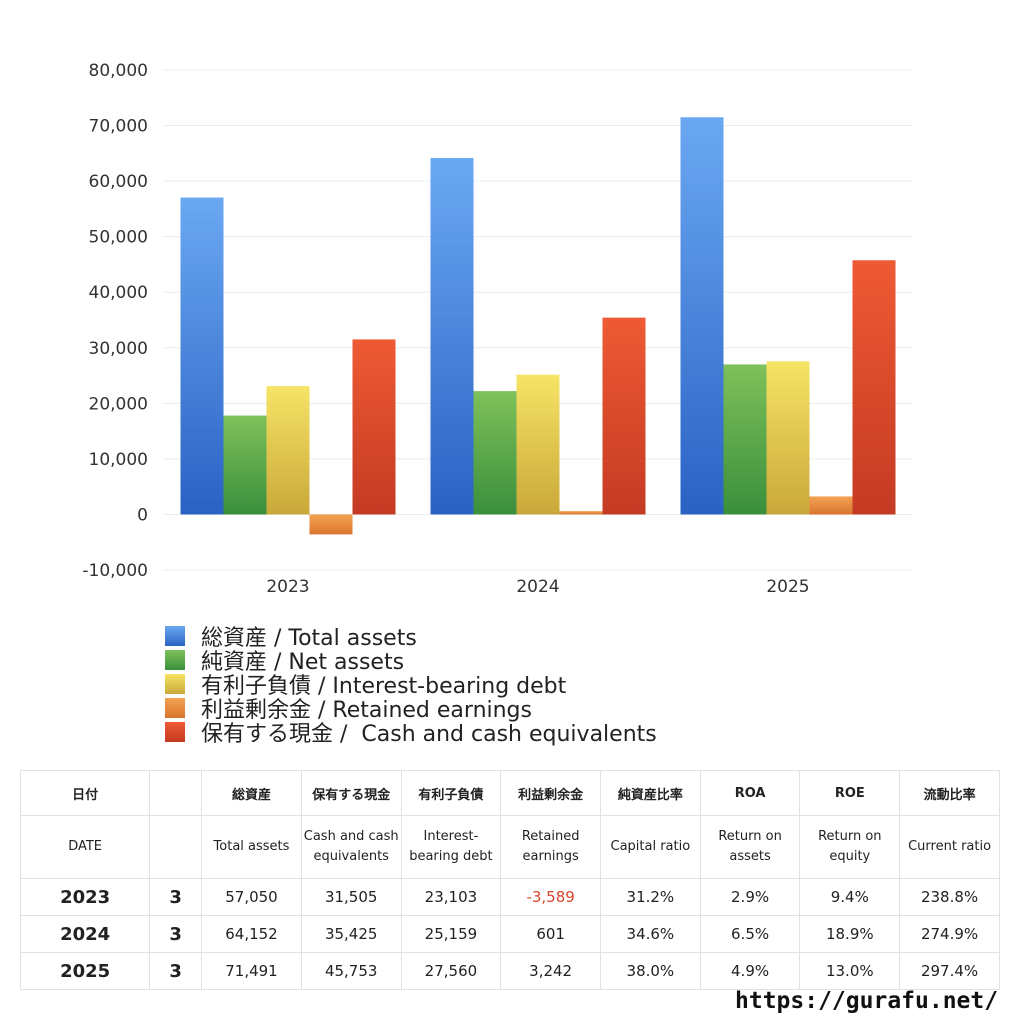  Describe the element at coordinates (118, 349) in the screenshot. I see `y-tick-label: 30,000` at that location.